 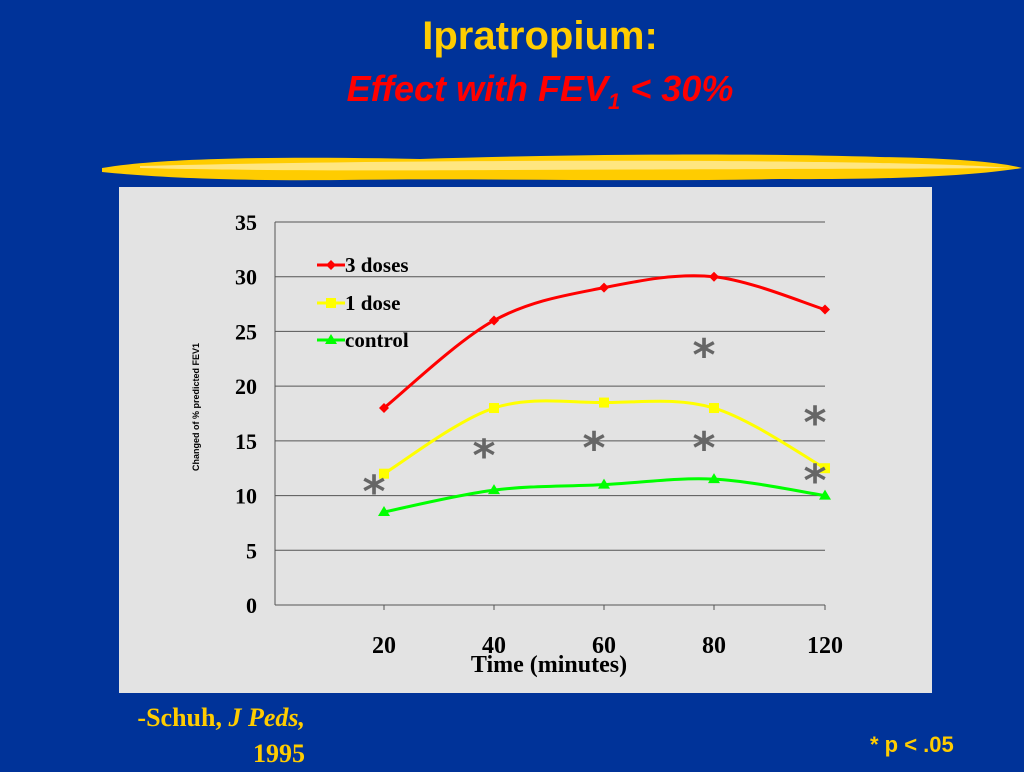 I want to click on x-tick-label: 60, so click(x=604, y=646).